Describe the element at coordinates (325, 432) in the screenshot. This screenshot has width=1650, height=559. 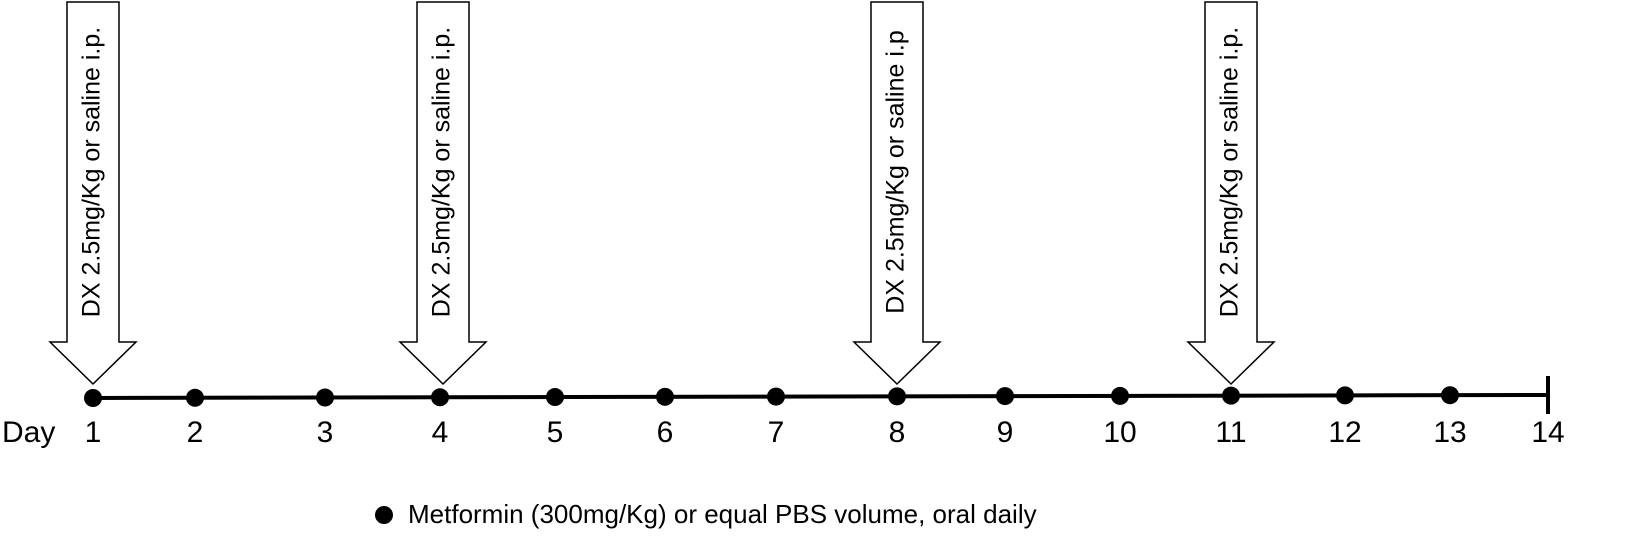
I see `day-number: 3` at that location.